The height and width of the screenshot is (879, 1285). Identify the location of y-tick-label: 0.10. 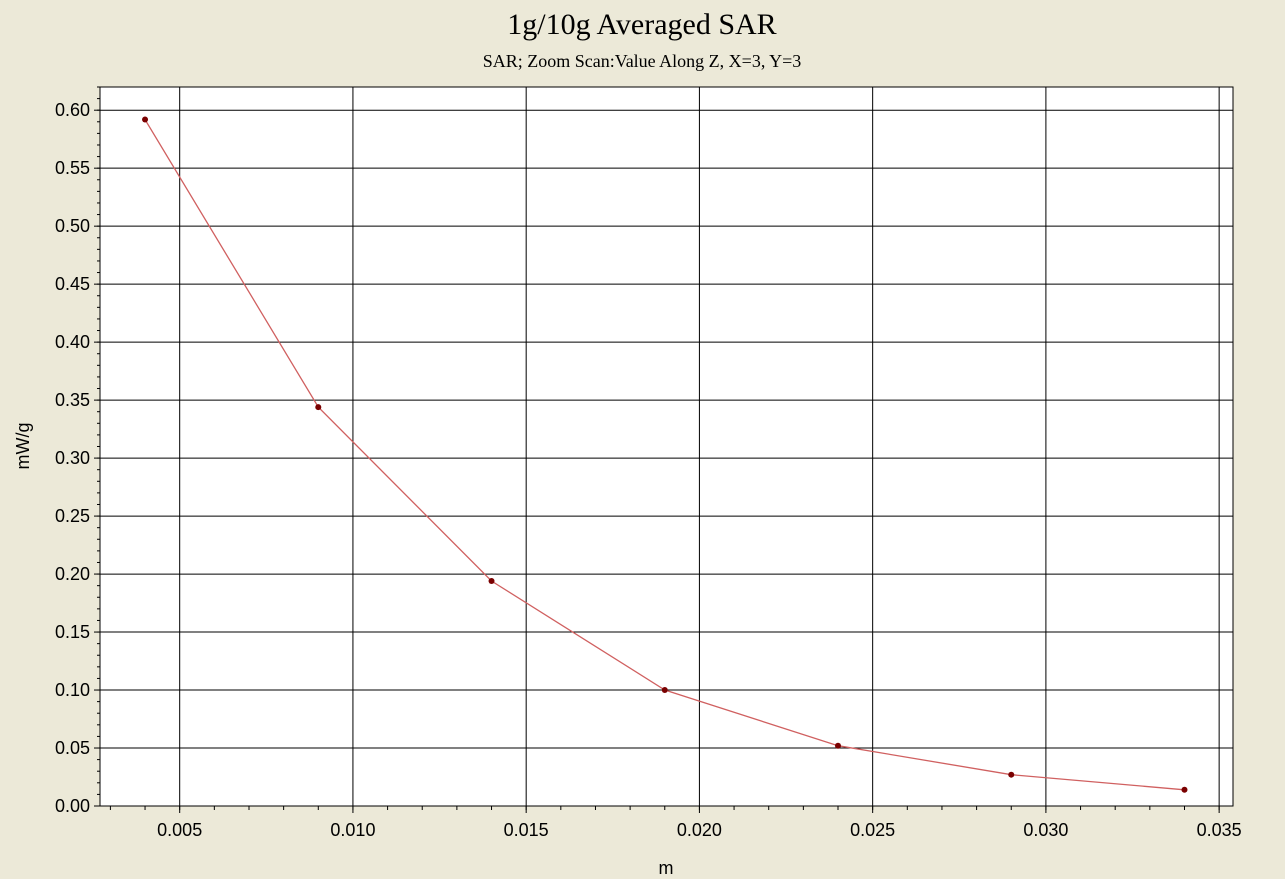
(72, 690).